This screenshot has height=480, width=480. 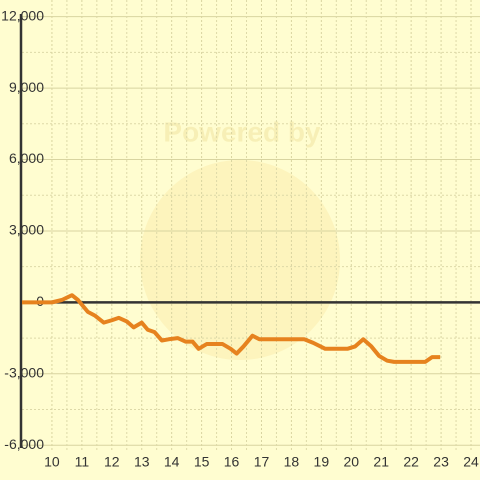 What do you see at coordinates (381, 462) in the screenshot?
I see `x-tick-label: 21` at bounding box center [381, 462].